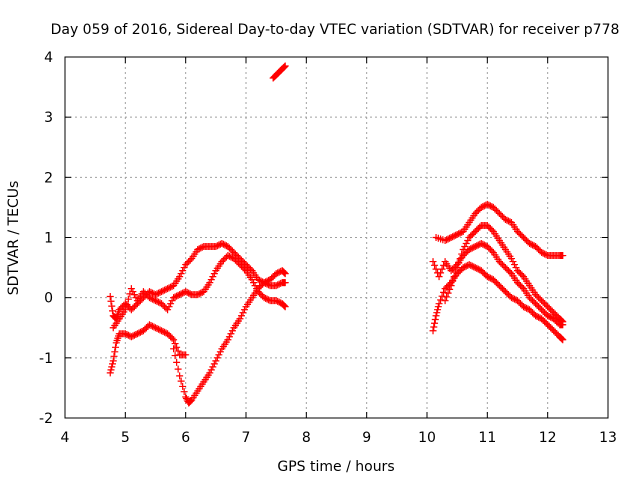 This screenshot has height=480, width=640. What do you see at coordinates (504, 273) in the screenshot?
I see `series-track-i` at bounding box center [504, 273].